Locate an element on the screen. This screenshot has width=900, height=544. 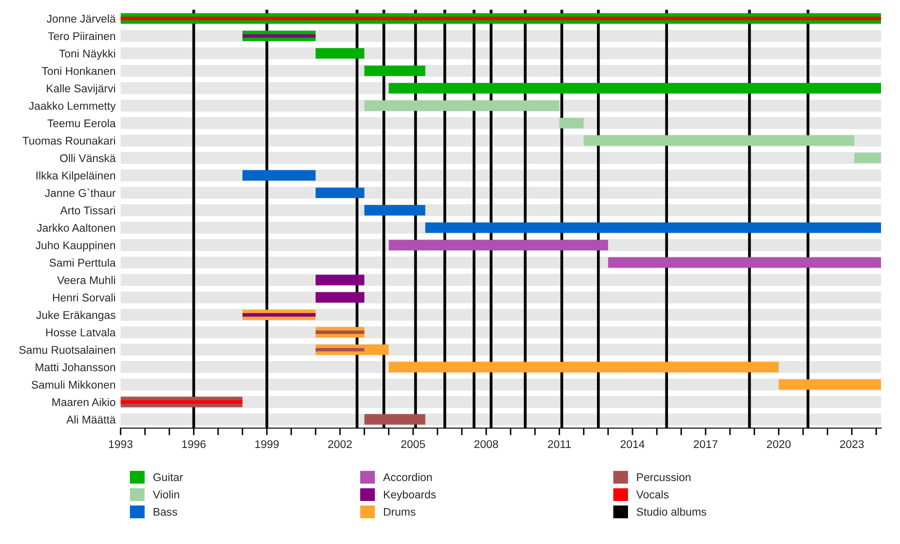
y-tick-label: Hosse Latvala is located at coordinates (81, 332).